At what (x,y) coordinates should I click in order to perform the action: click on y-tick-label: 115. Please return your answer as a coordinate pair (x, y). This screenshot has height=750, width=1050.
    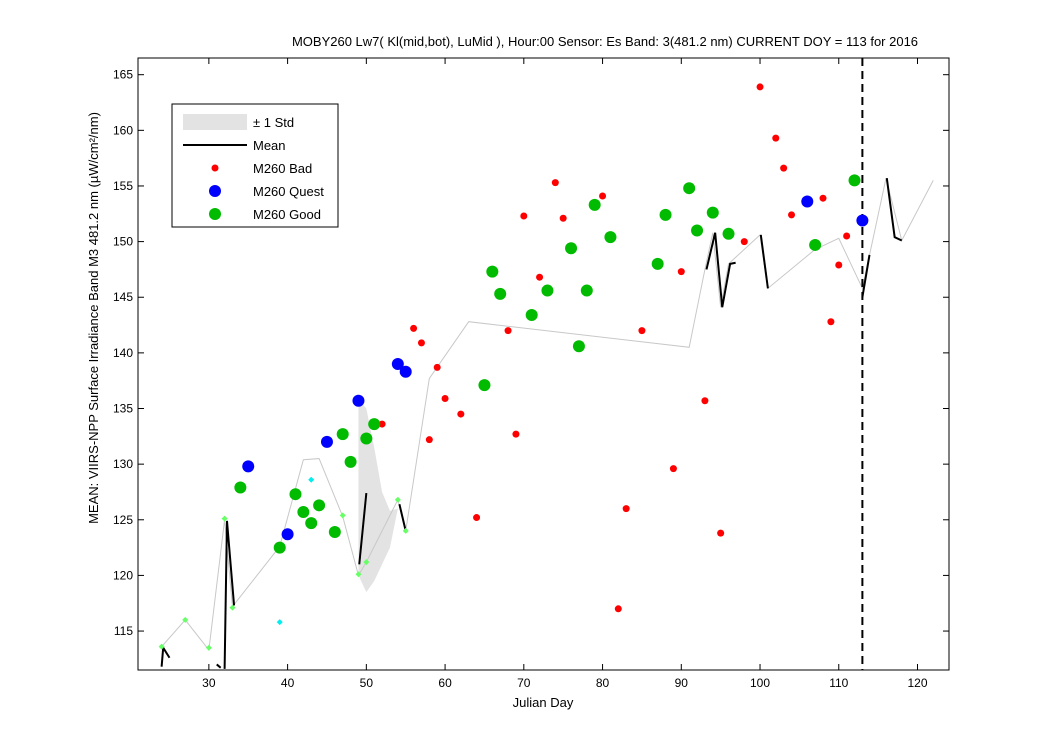
    Looking at the image, I should click on (123, 631).